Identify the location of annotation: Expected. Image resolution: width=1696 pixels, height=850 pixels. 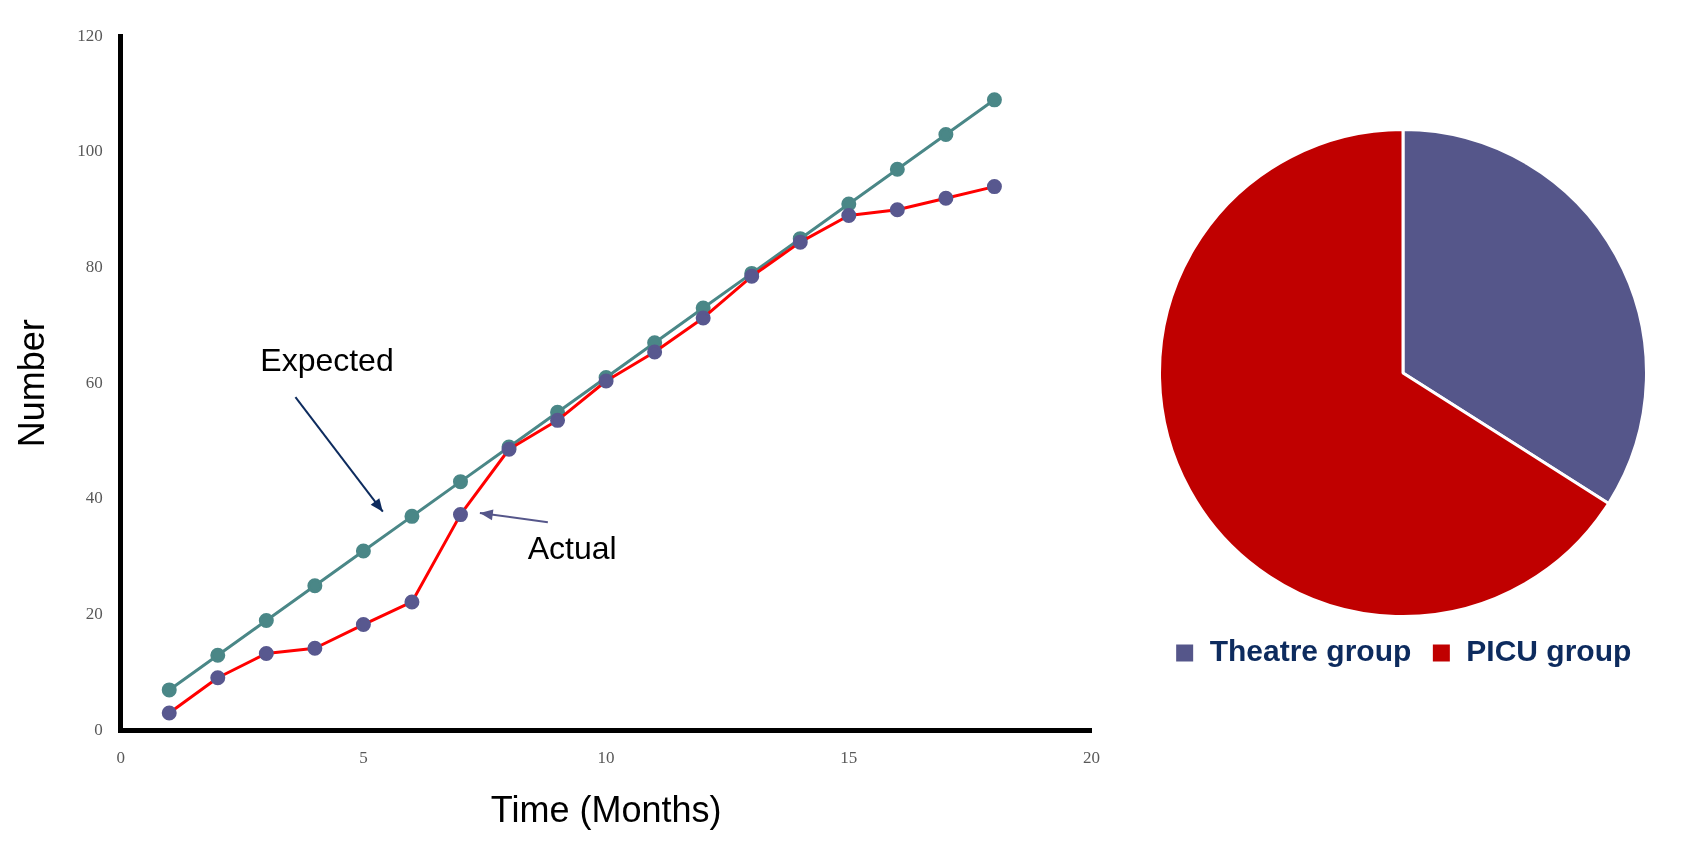
(327, 360).